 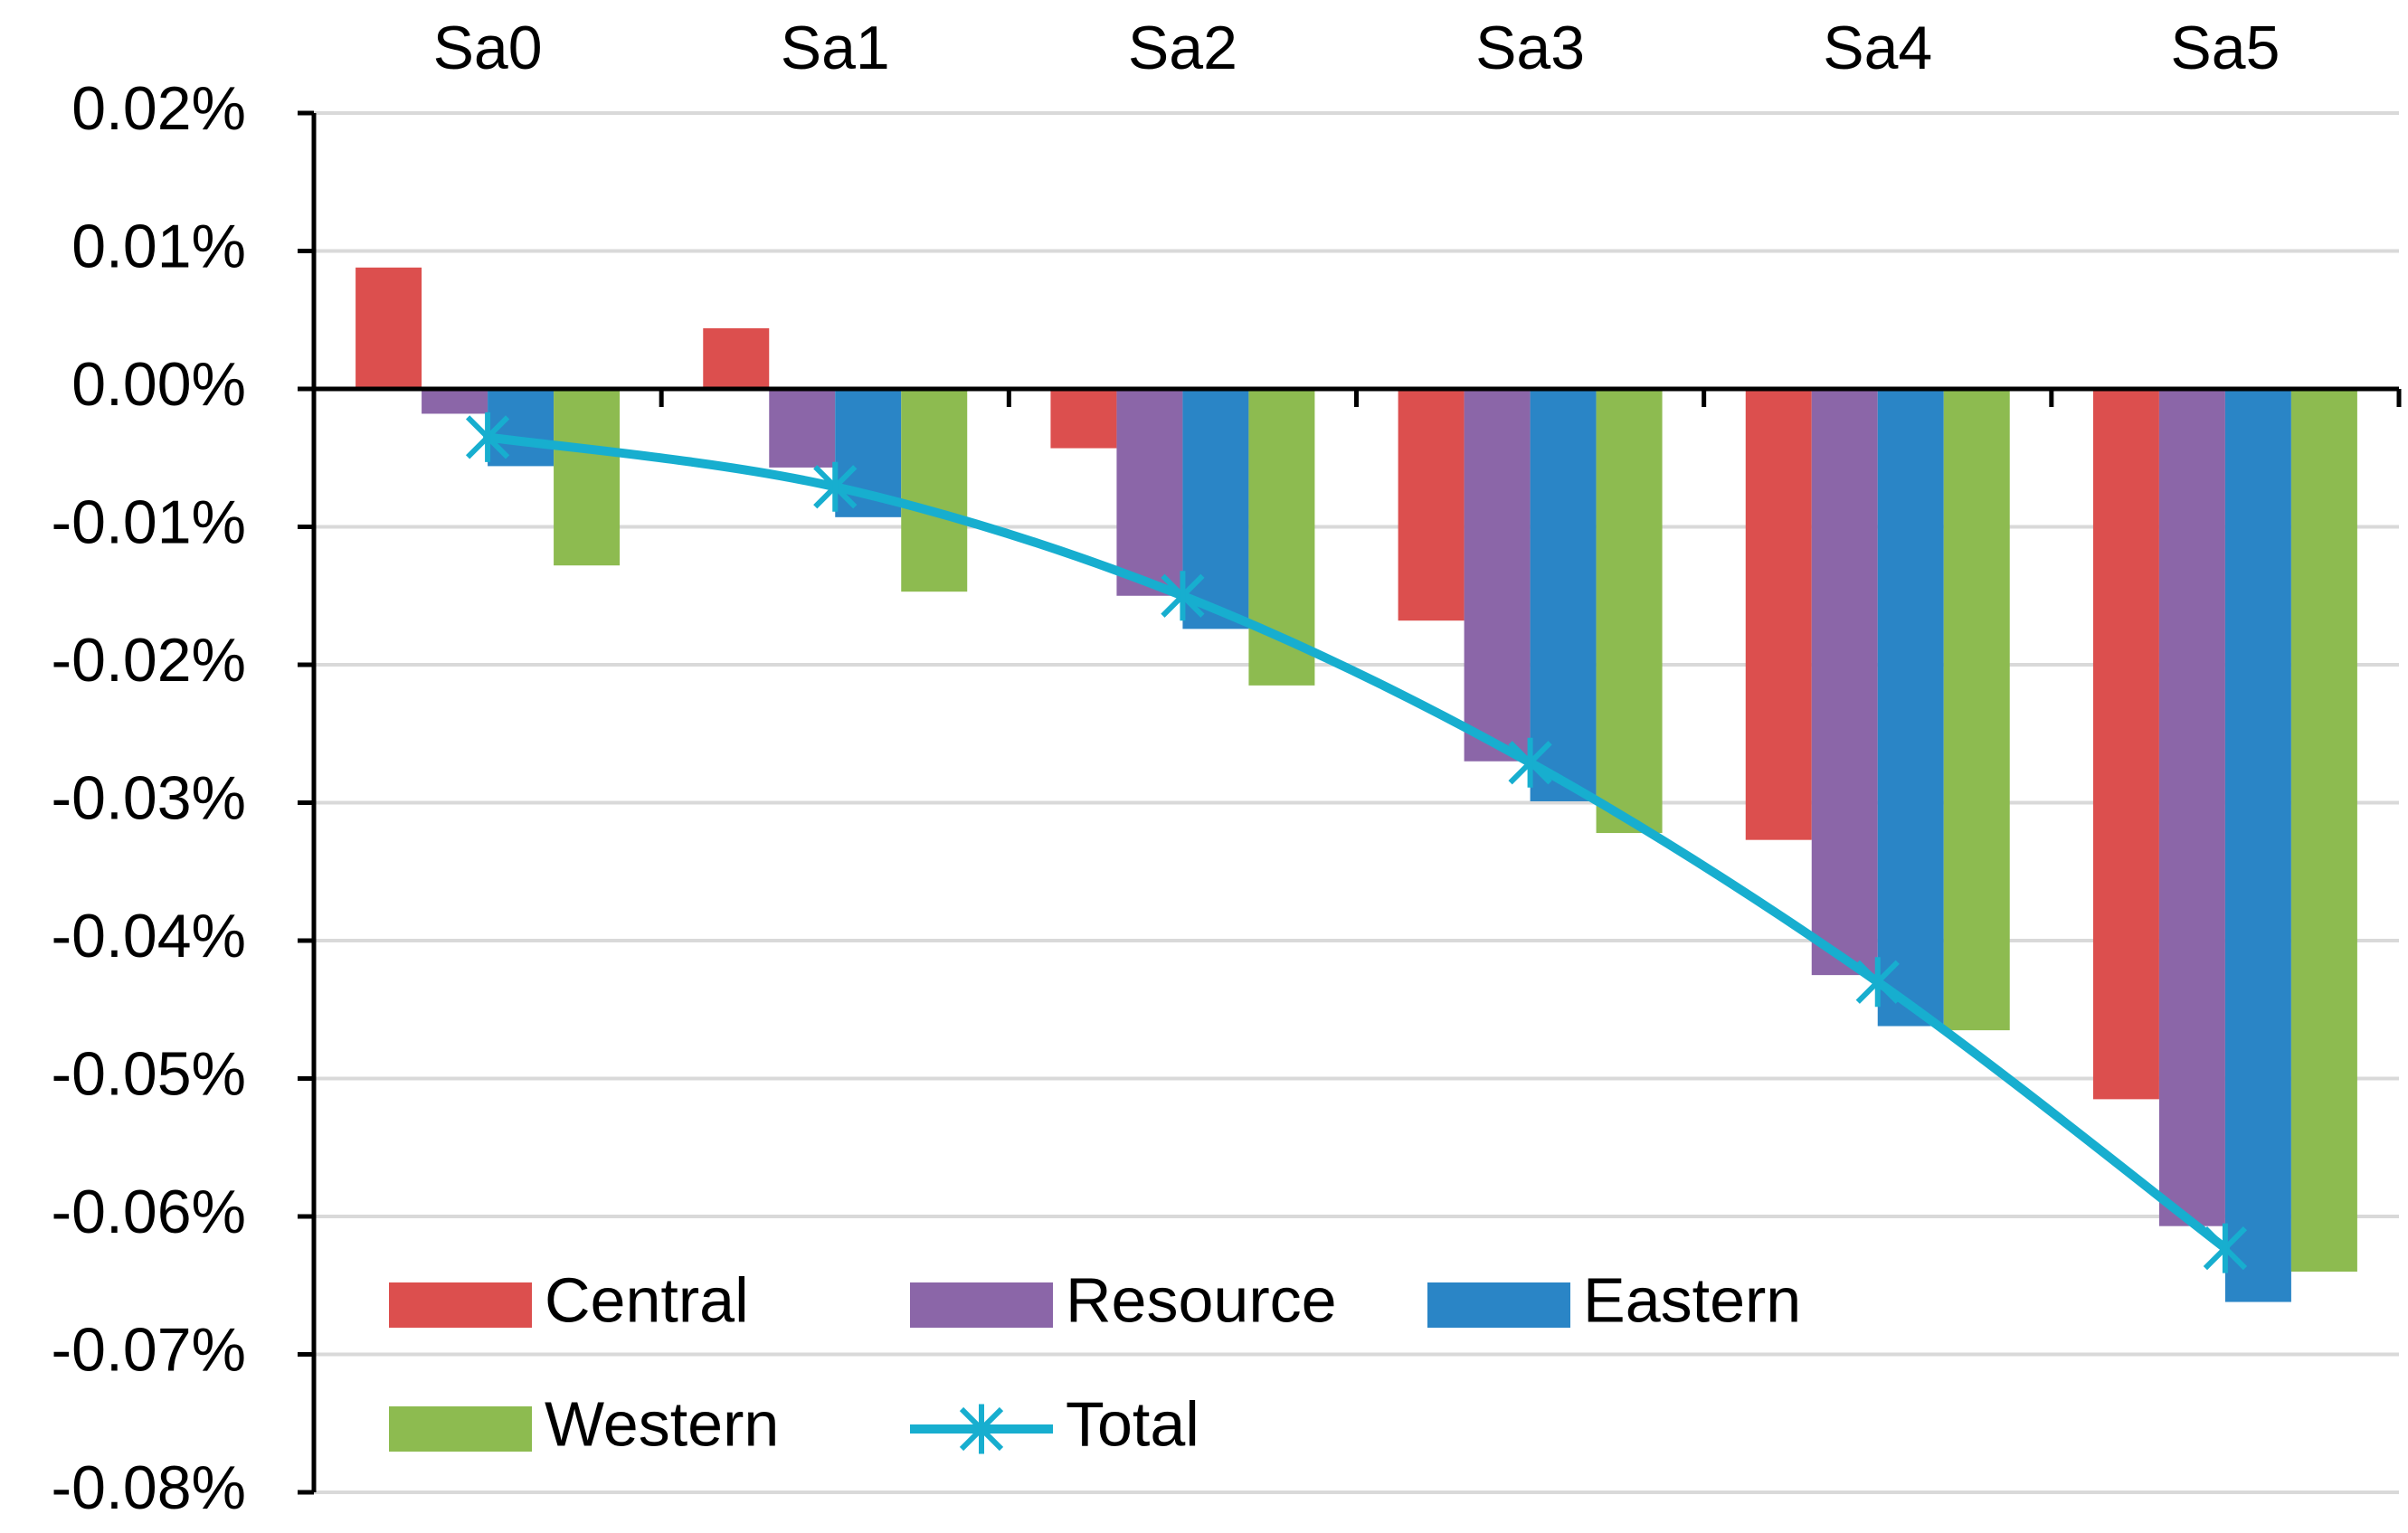 I want to click on x-tick-label-sa2: Sa2, so click(x=1182, y=48).